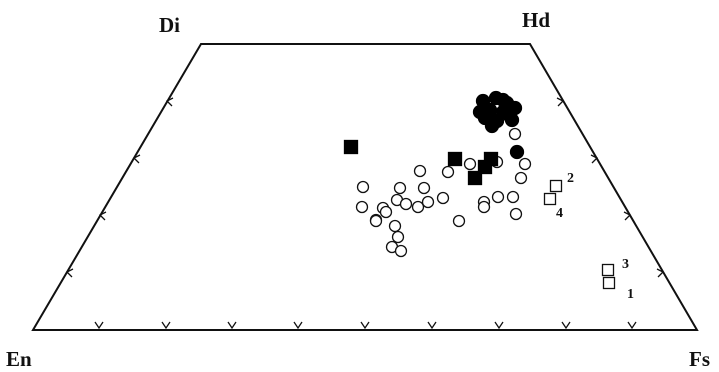  I want to click on vertex-label-hd: Hd, so click(536, 20).